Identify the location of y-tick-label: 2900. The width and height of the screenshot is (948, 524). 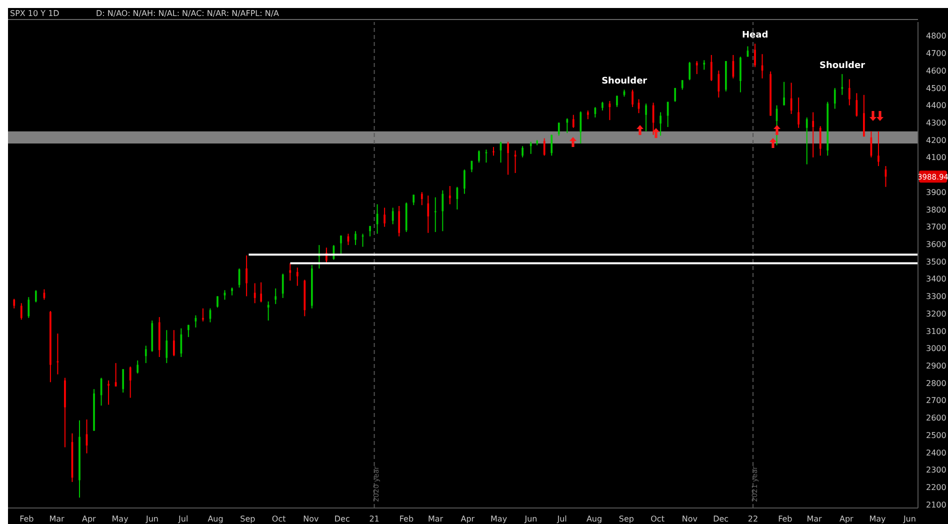
(936, 366).